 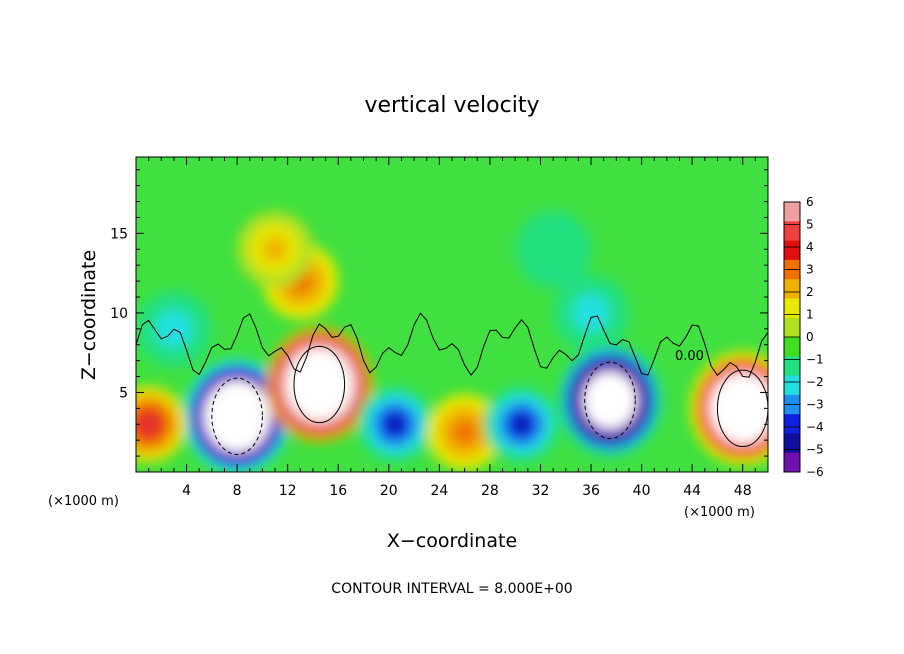 I want to click on contour-zero-label: 0.00, so click(x=689, y=356).